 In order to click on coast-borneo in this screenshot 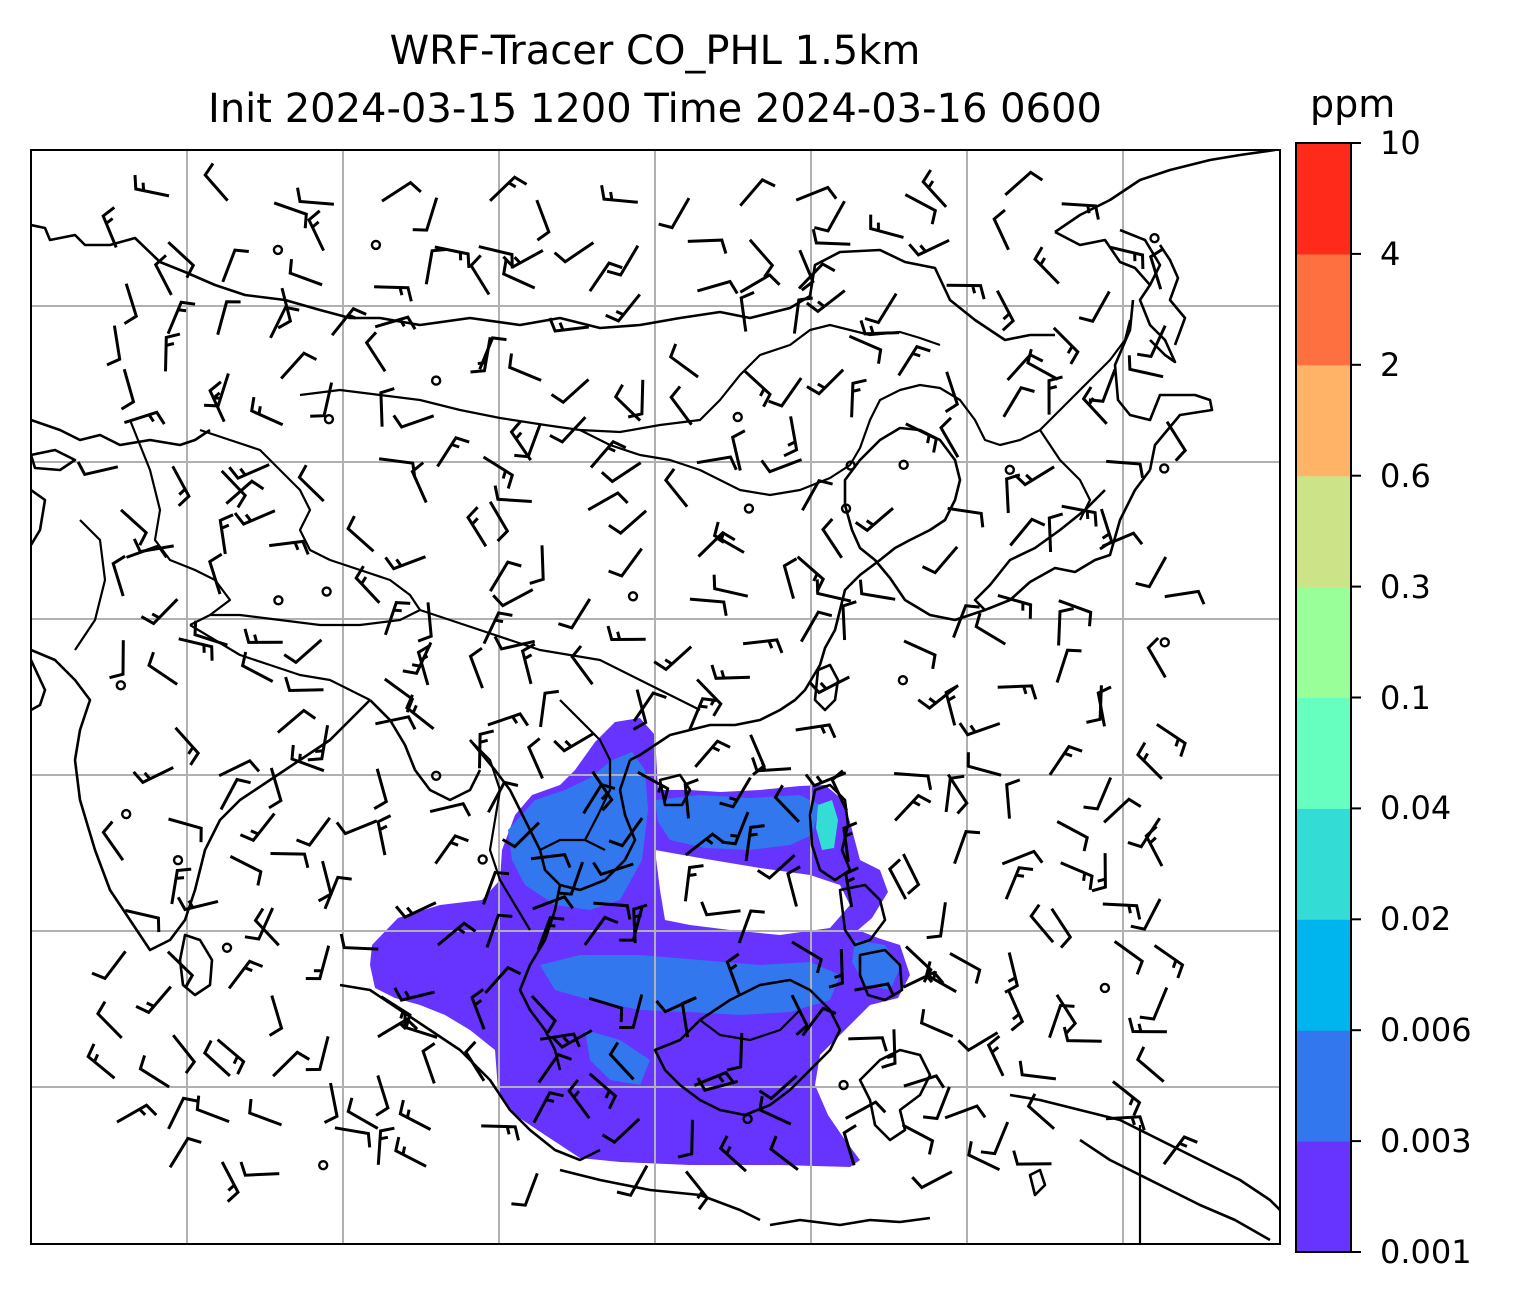, I will do `click(747, 1047)`.